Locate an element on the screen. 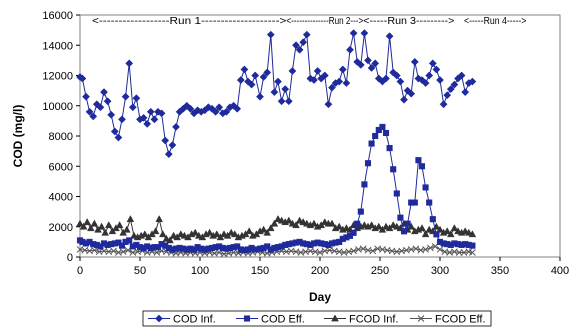 The height and width of the screenshot is (329, 572). x-tick-label: 100 is located at coordinates (200, 271).